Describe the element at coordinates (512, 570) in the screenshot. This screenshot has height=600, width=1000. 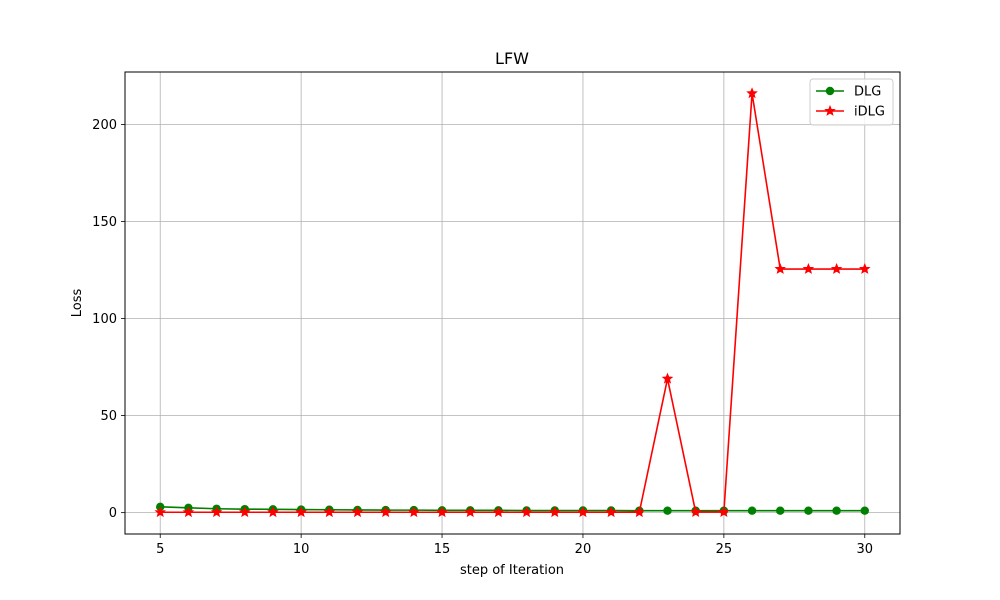
I see `x-axis-label: step of Iteration` at that location.